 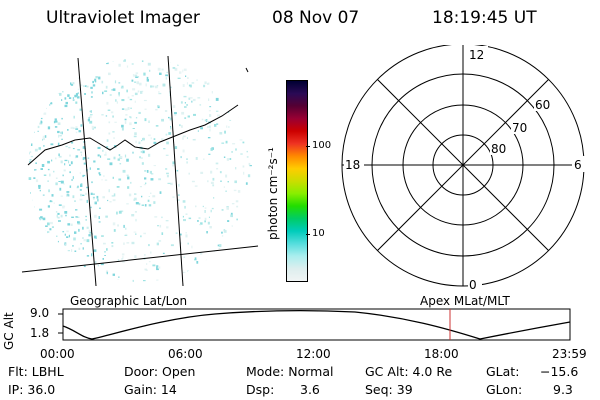 I want to click on altitude-xtick-0000: 00:00, so click(x=57, y=354).